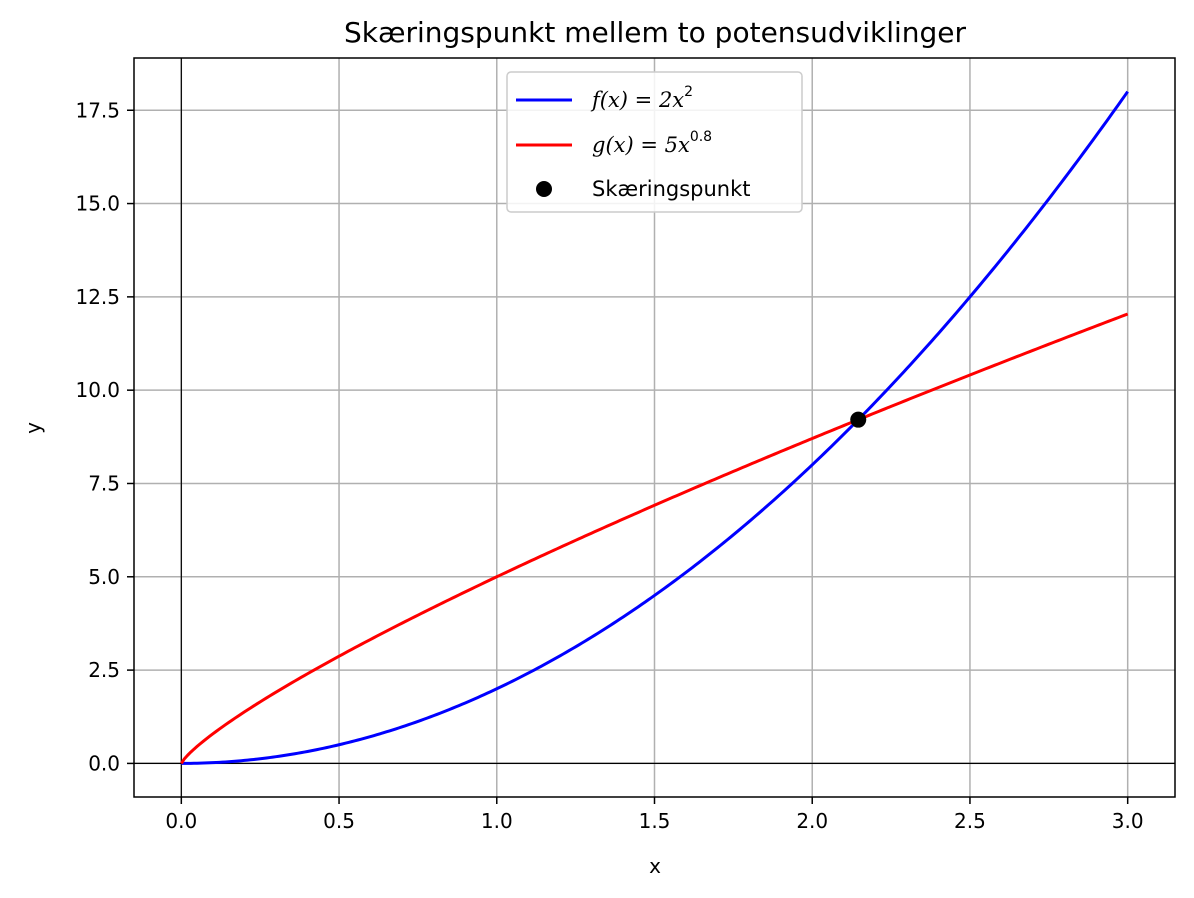 This screenshot has width=1194, height=898. I want to click on intersection-point, so click(858, 419).